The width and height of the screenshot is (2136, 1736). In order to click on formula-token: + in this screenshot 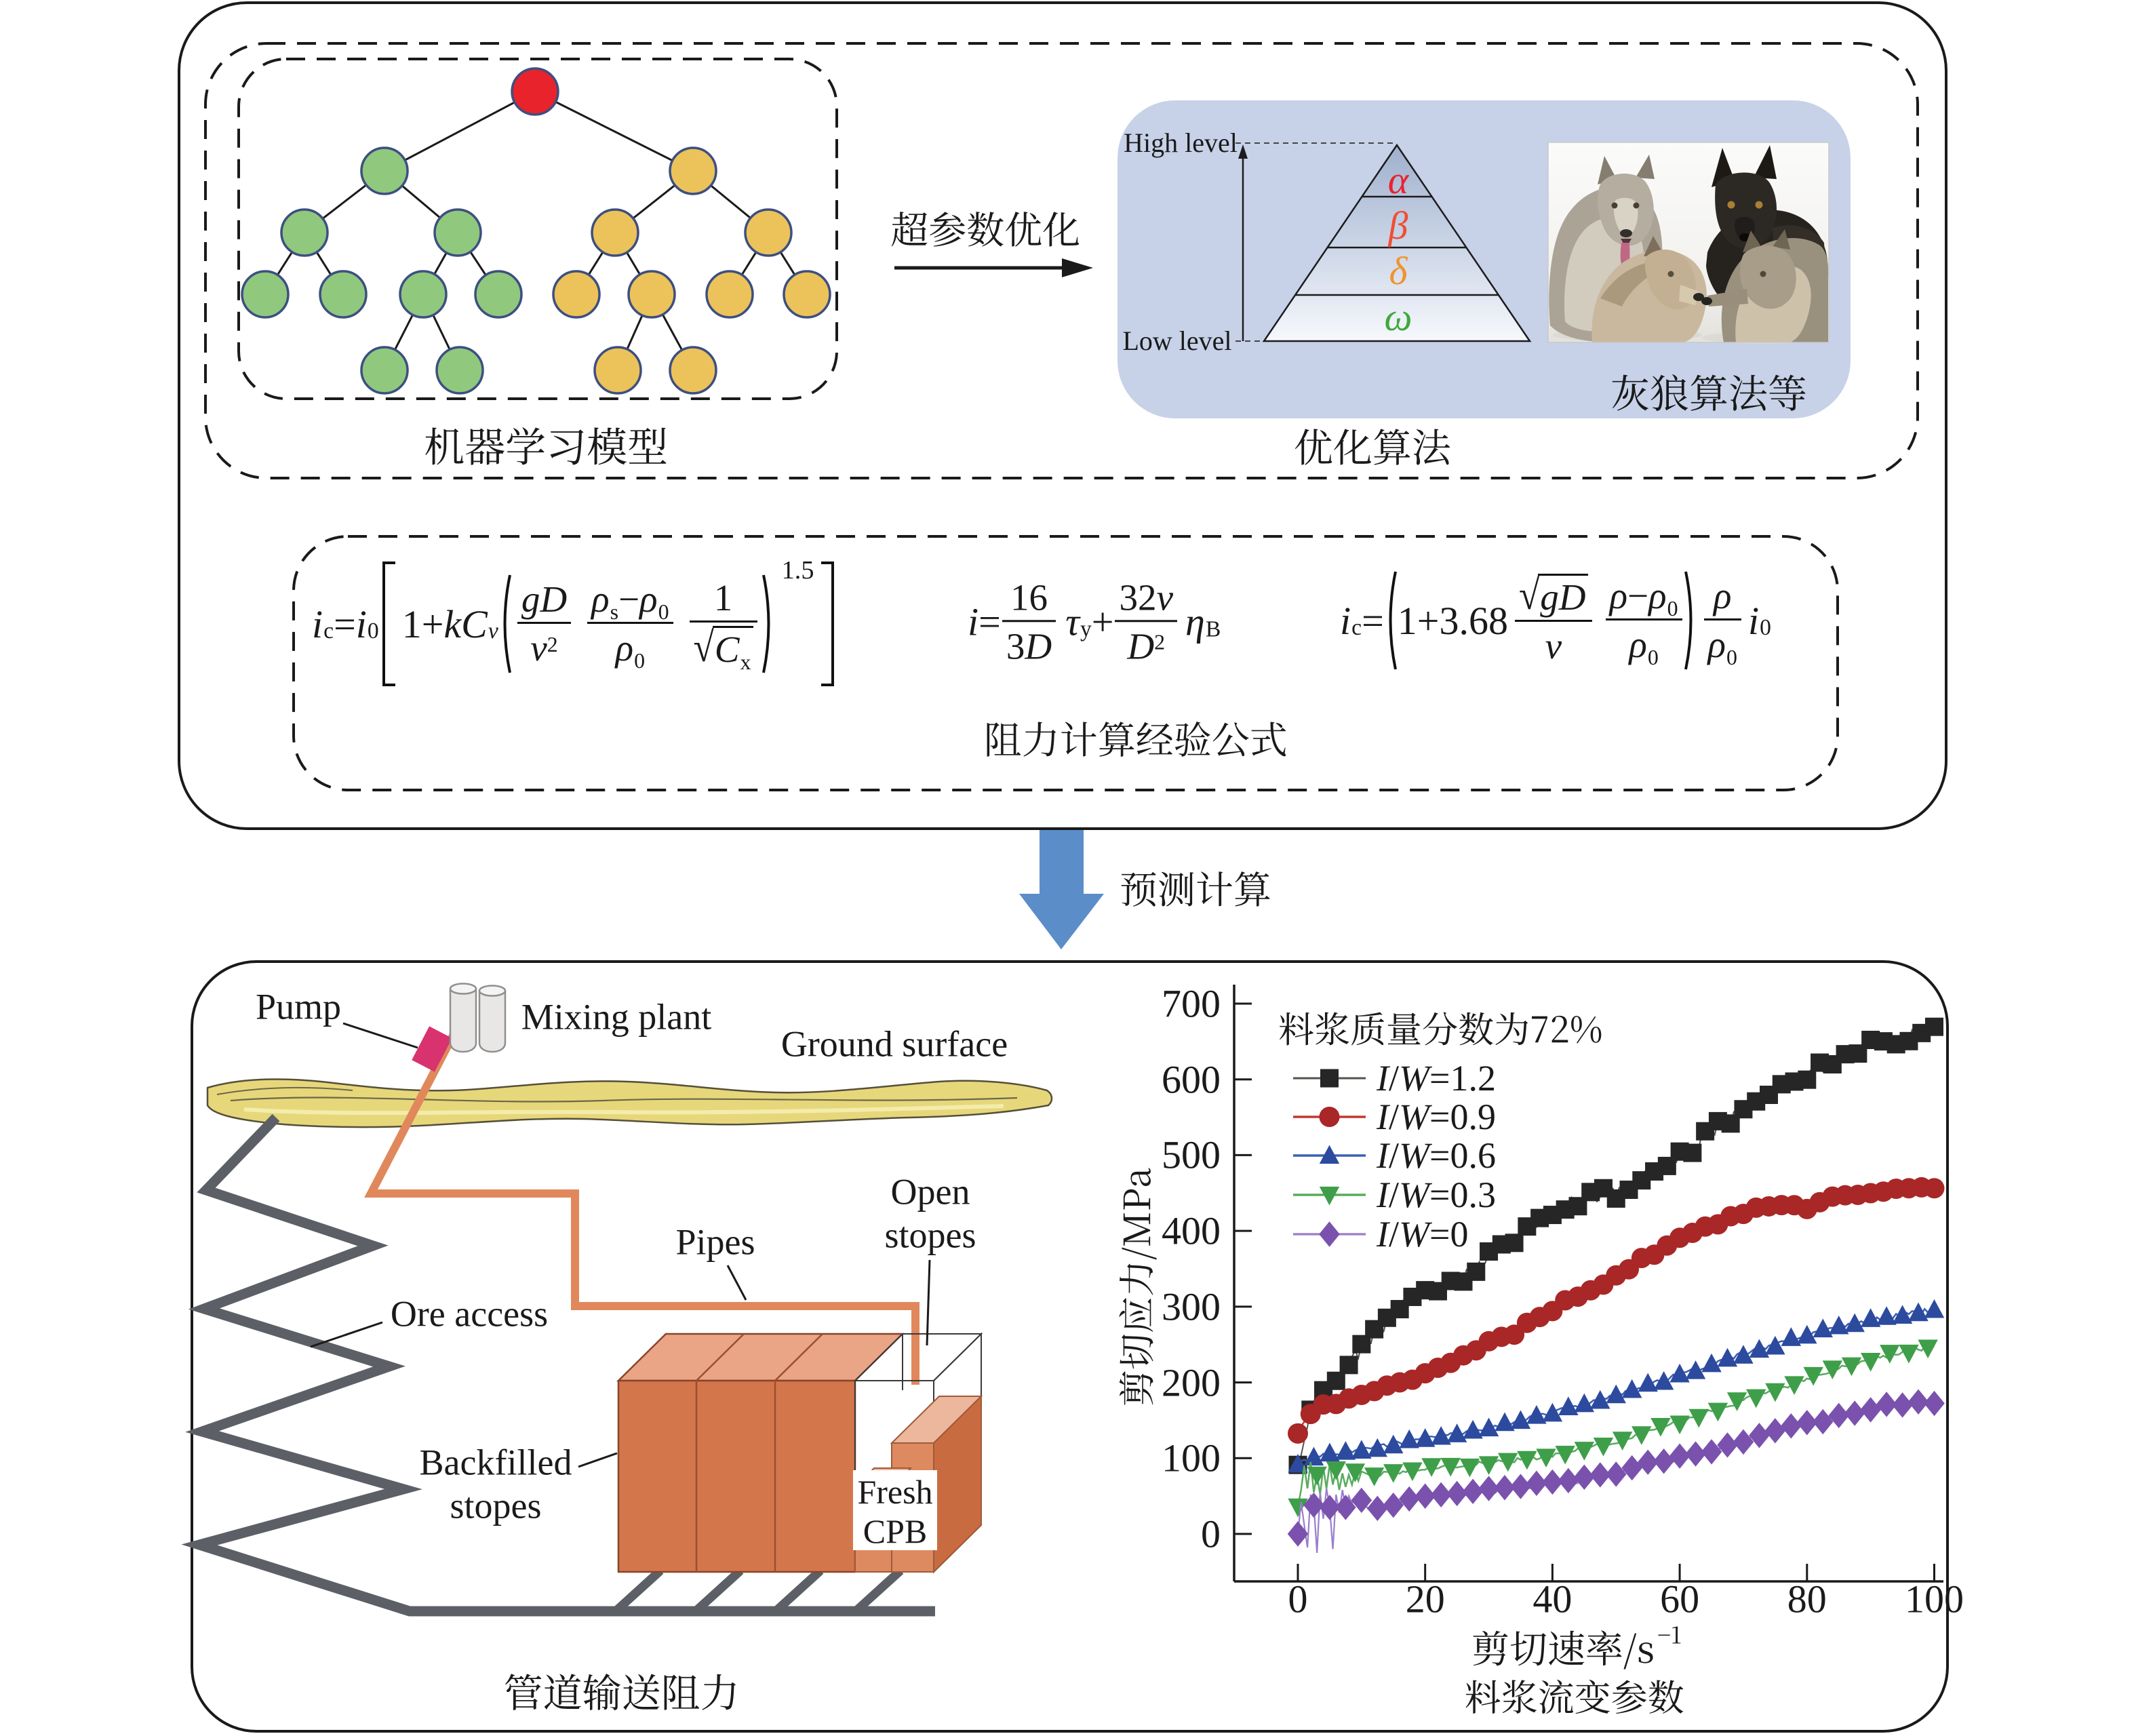, I will do `click(1102, 621)`.